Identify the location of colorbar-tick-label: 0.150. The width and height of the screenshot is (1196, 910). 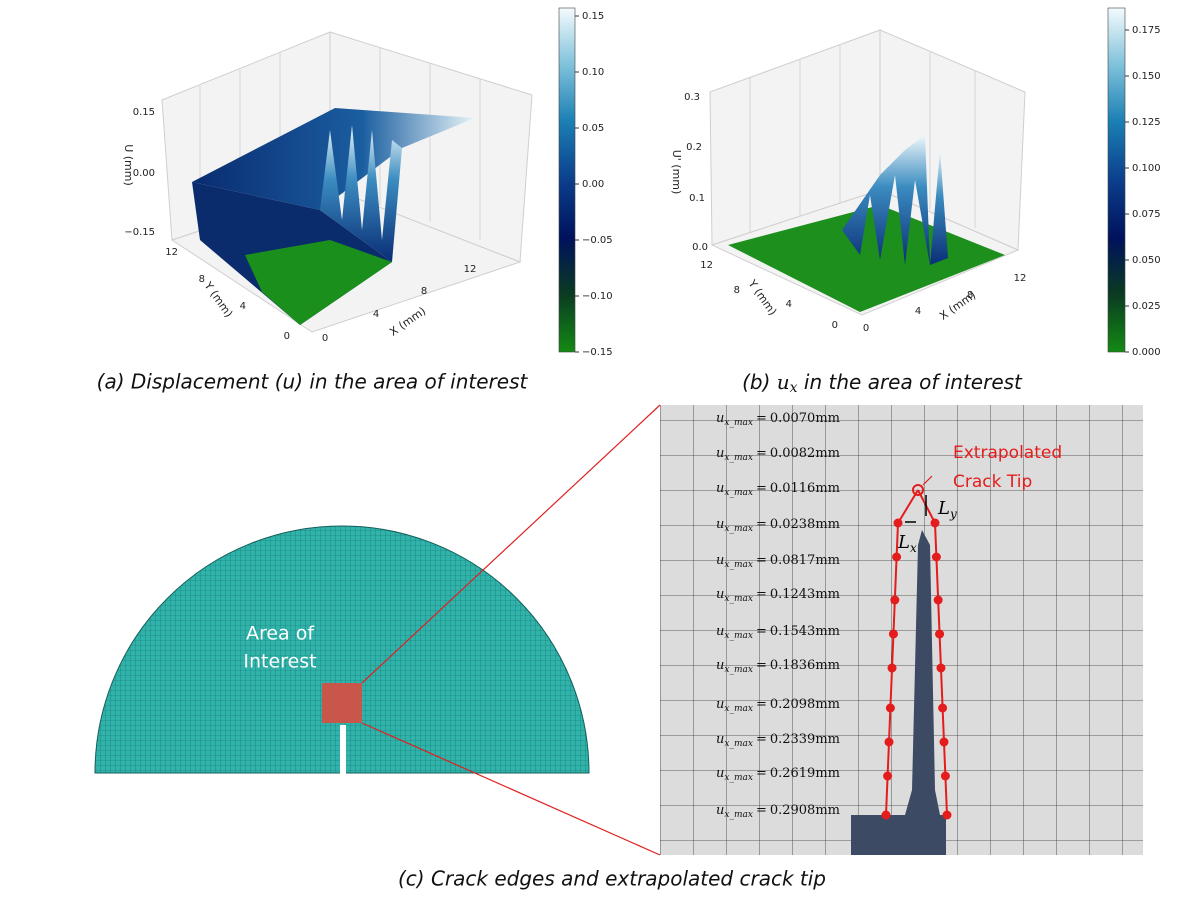
(1146, 76).